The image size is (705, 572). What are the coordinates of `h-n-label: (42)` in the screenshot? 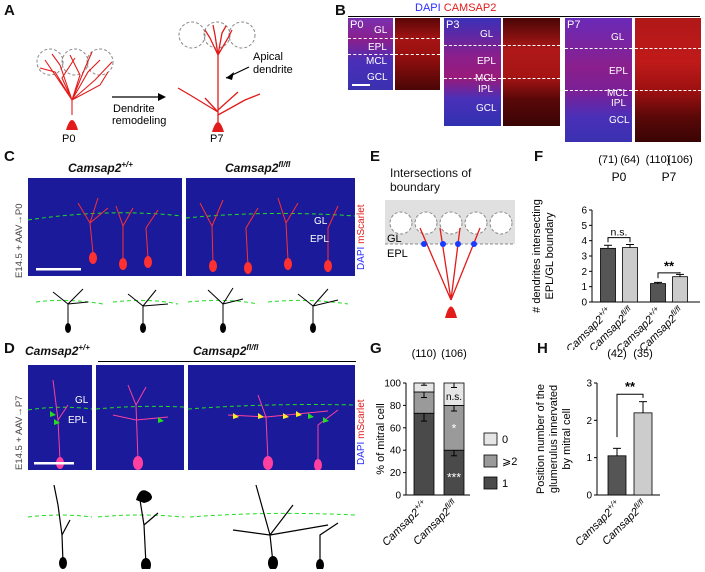 It's located at (617, 354).